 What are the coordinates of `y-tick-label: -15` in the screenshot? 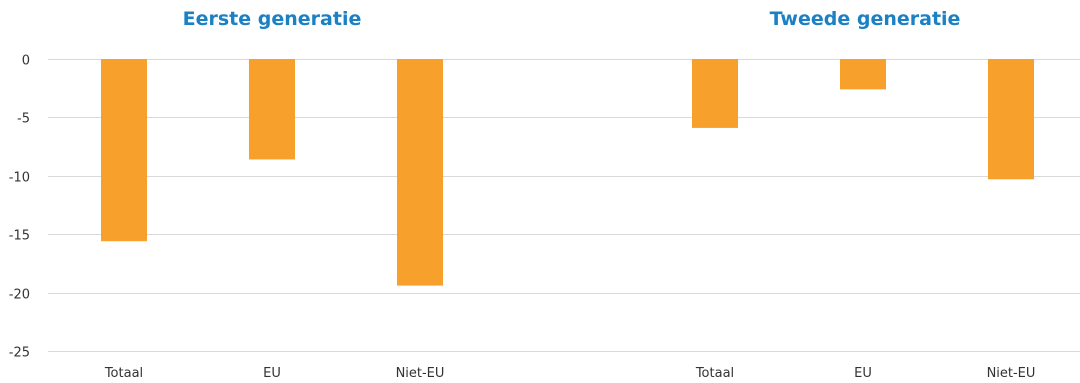 It's located at (19, 236).